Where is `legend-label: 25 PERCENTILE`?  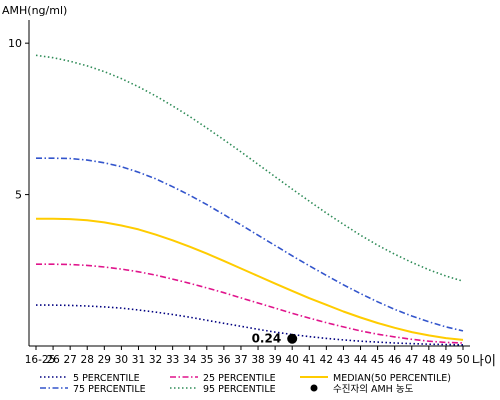
legend-label: 25 PERCENTILE is located at coordinates (239, 378).